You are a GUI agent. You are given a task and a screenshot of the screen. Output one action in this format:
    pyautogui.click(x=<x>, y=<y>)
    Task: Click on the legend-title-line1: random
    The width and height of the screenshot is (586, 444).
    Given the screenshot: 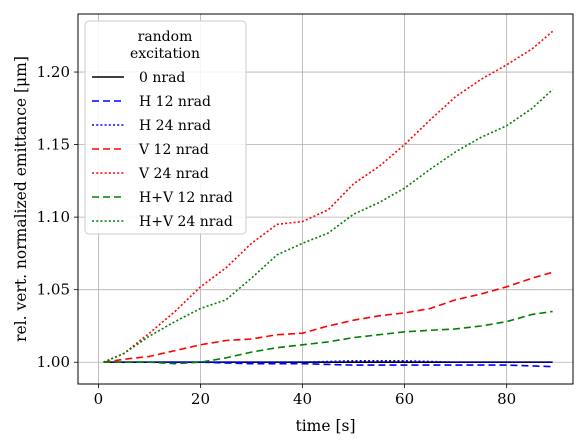 What is the action you would take?
    pyautogui.click(x=165, y=37)
    